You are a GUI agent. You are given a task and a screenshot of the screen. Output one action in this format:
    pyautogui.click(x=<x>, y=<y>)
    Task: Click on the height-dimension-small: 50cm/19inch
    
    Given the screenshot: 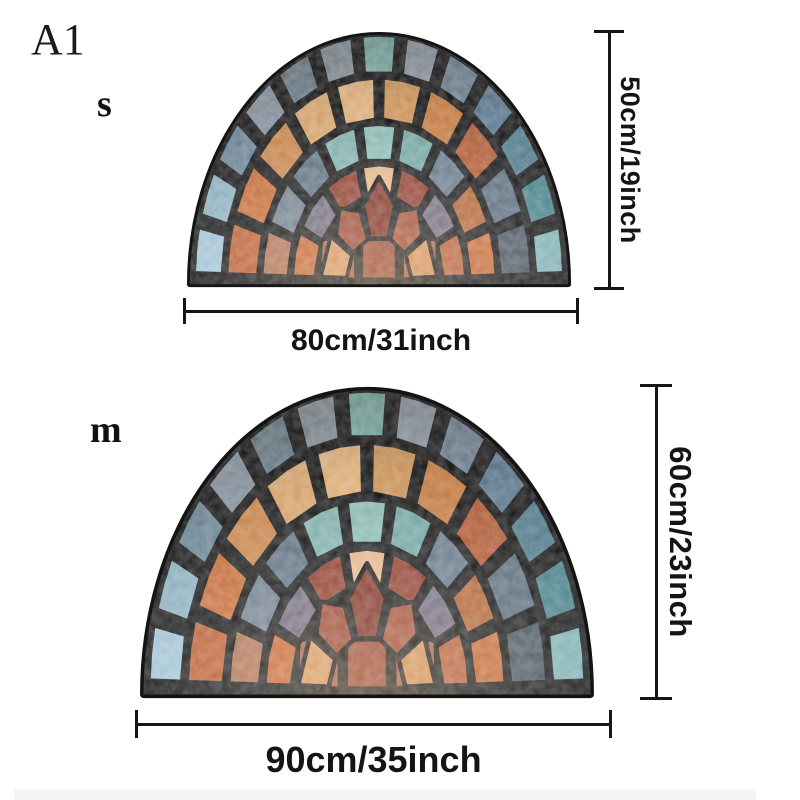 What is the action you would take?
    pyautogui.click(x=619, y=160)
    